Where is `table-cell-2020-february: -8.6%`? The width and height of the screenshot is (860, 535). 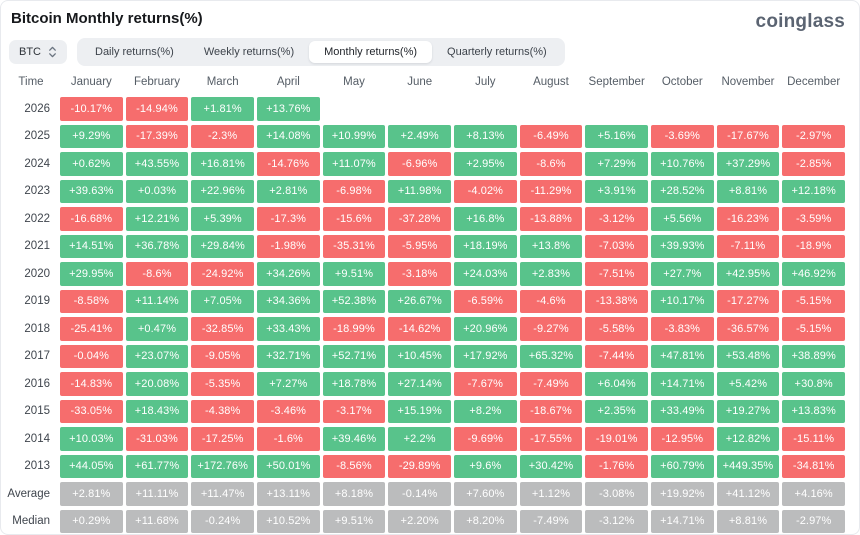 table-cell-2020-february: -8.6% is located at coordinates (157, 274).